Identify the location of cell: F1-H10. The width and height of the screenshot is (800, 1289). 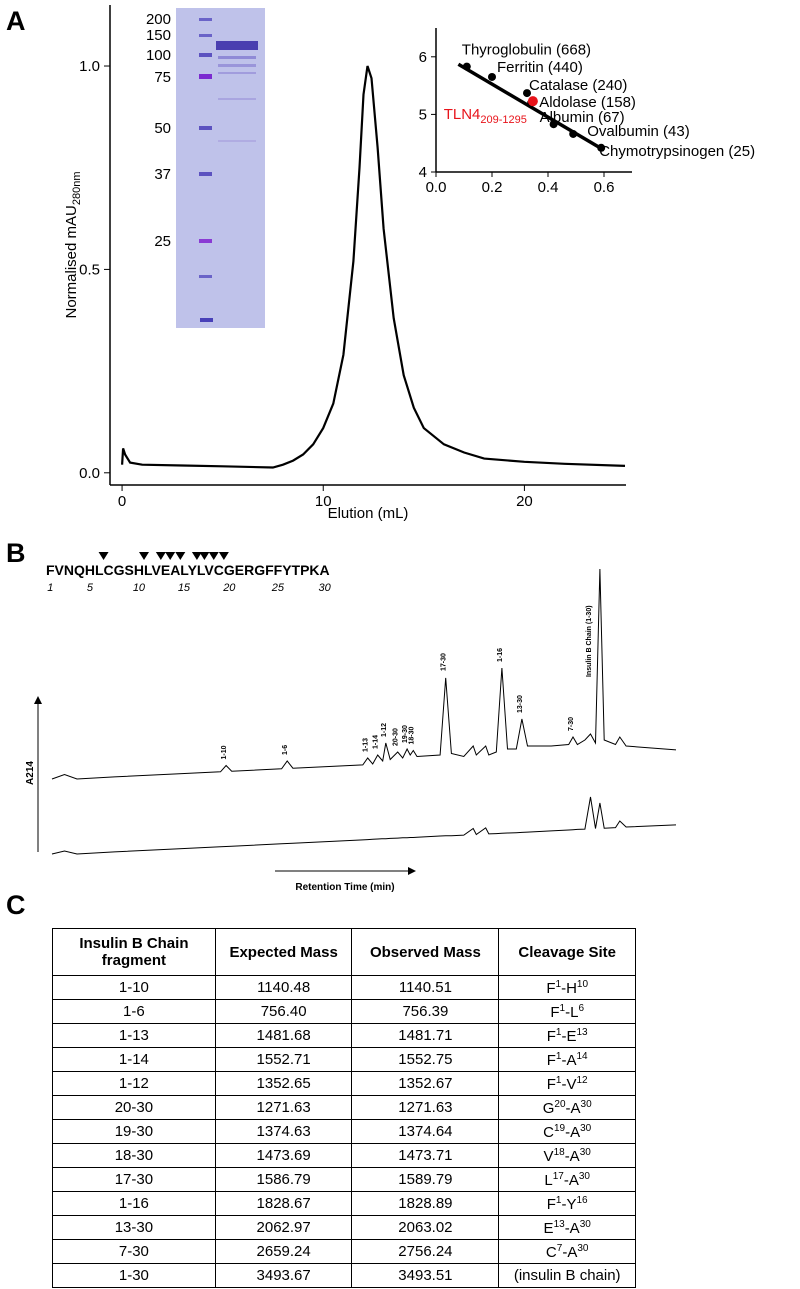
(567, 987).